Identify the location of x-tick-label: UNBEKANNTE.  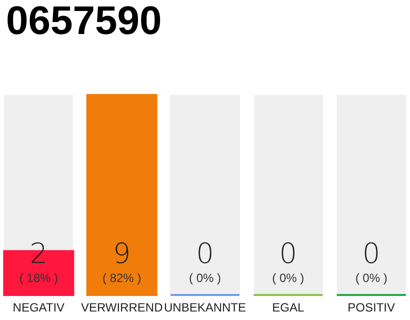
(205, 307).